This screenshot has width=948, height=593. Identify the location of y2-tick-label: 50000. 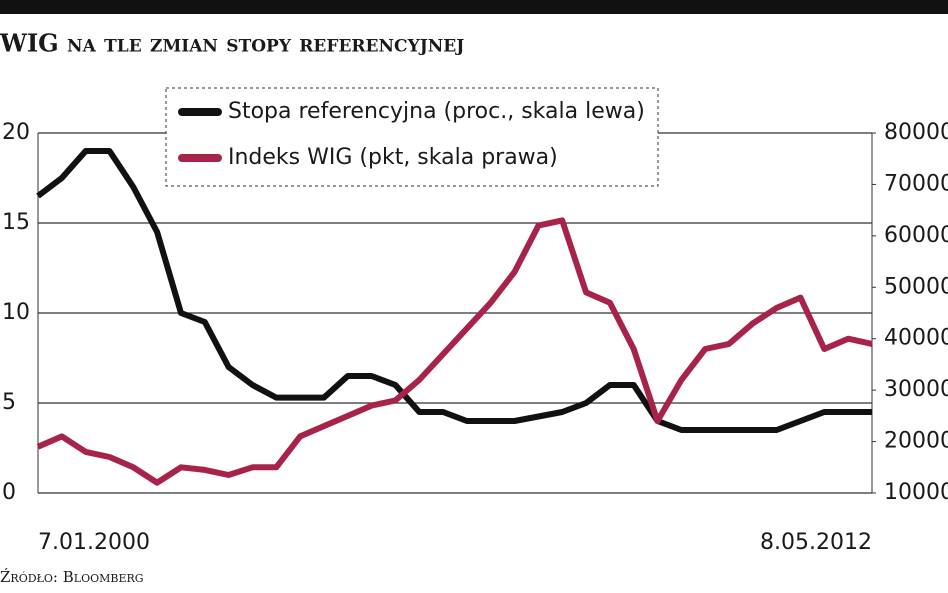
(916, 286).